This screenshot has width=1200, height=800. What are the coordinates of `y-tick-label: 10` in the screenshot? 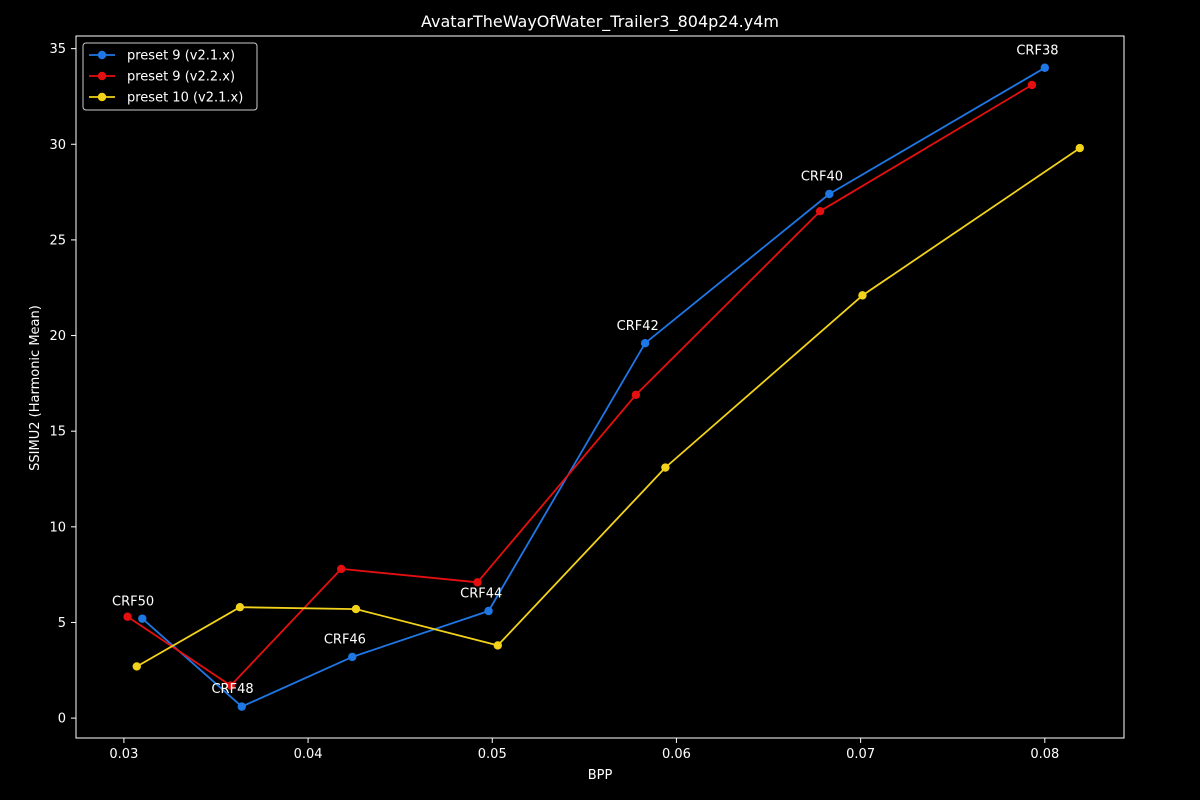 It's located at (57, 527).